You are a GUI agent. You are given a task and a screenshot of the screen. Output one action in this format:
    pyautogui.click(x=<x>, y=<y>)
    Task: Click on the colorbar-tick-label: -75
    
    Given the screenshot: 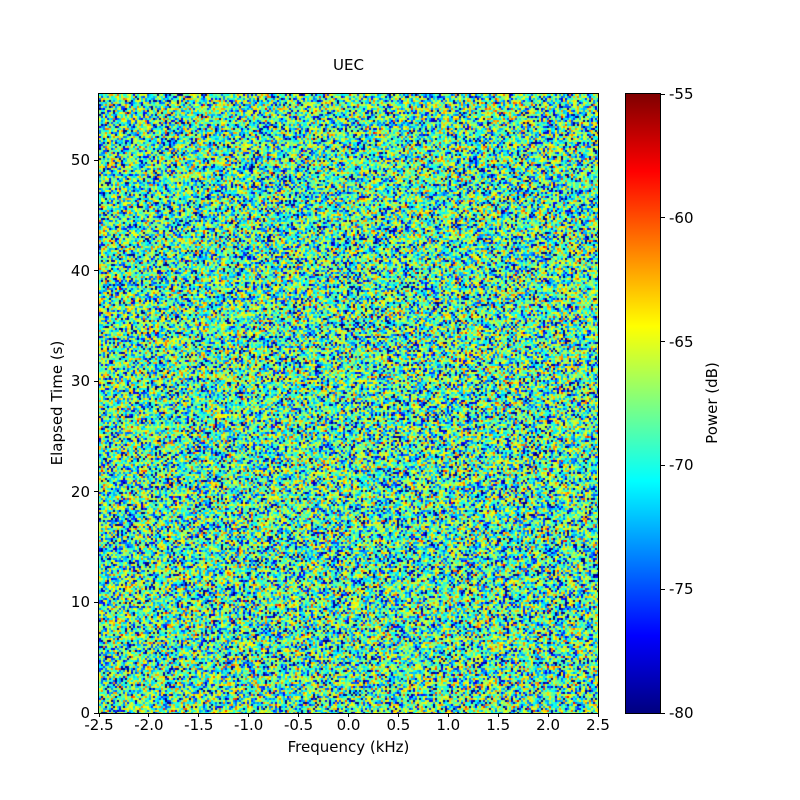 What is the action you would take?
    pyautogui.click(x=681, y=589)
    